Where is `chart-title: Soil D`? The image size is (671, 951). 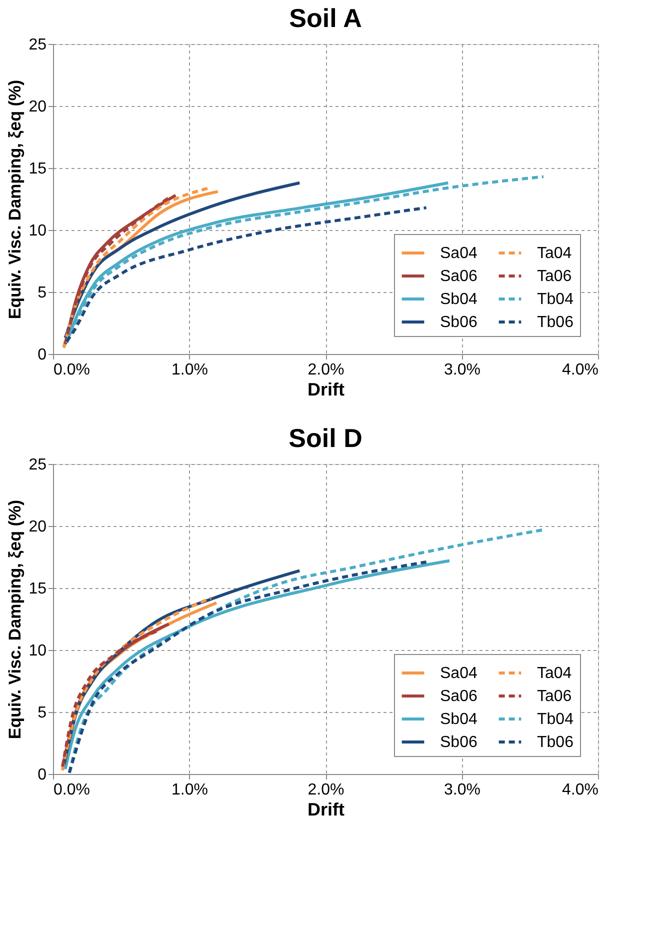
chart-title: Soil D is located at coordinates (325, 438).